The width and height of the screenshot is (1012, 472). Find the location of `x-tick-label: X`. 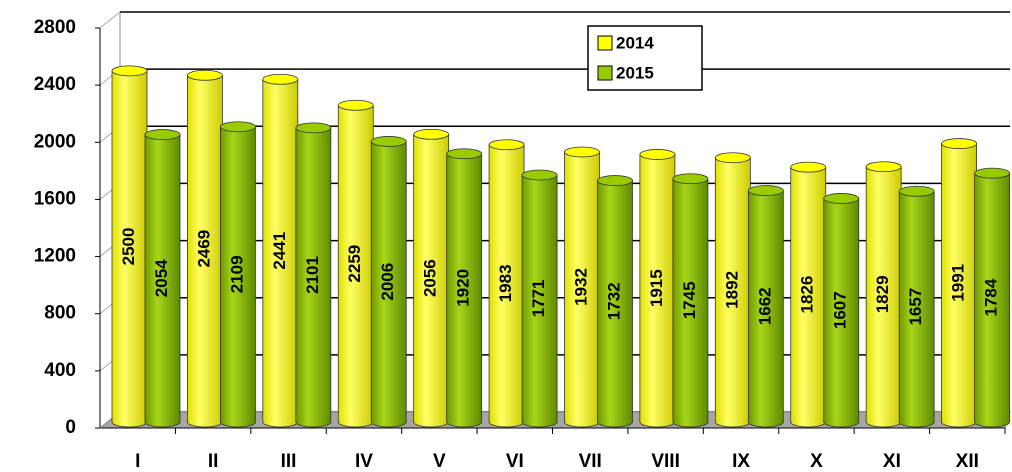

x-tick-label: X is located at coordinates (816, 461).